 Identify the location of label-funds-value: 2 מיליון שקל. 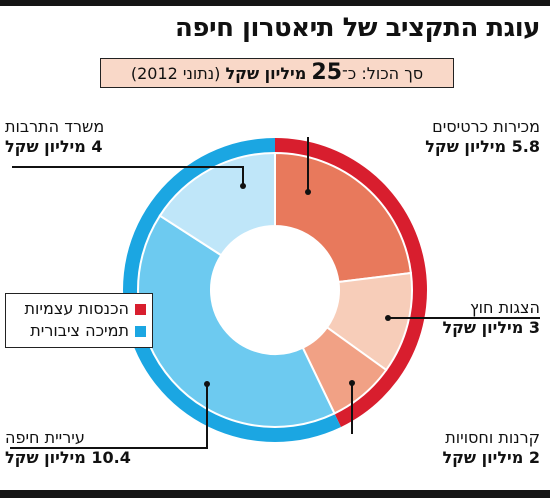
(491, 457).